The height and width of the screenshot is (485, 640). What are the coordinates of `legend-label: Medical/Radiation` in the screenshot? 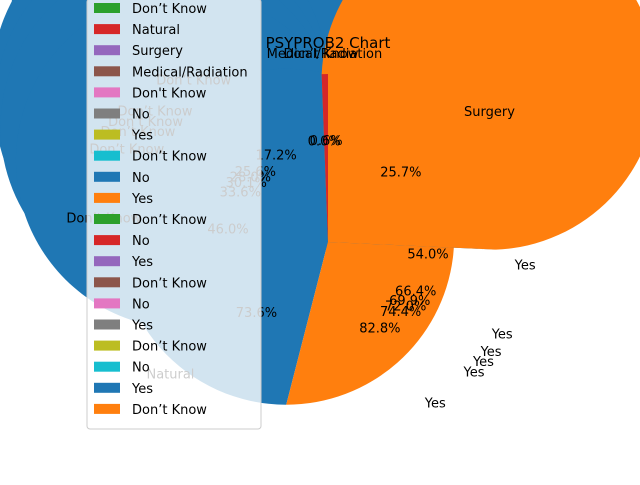 It's located at (190, 72).